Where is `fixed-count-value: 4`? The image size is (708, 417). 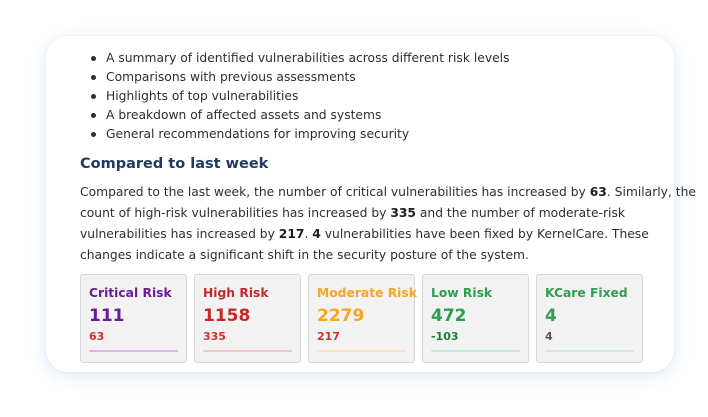
fixed-count-value: 4 is located at coordinates (316, 234).